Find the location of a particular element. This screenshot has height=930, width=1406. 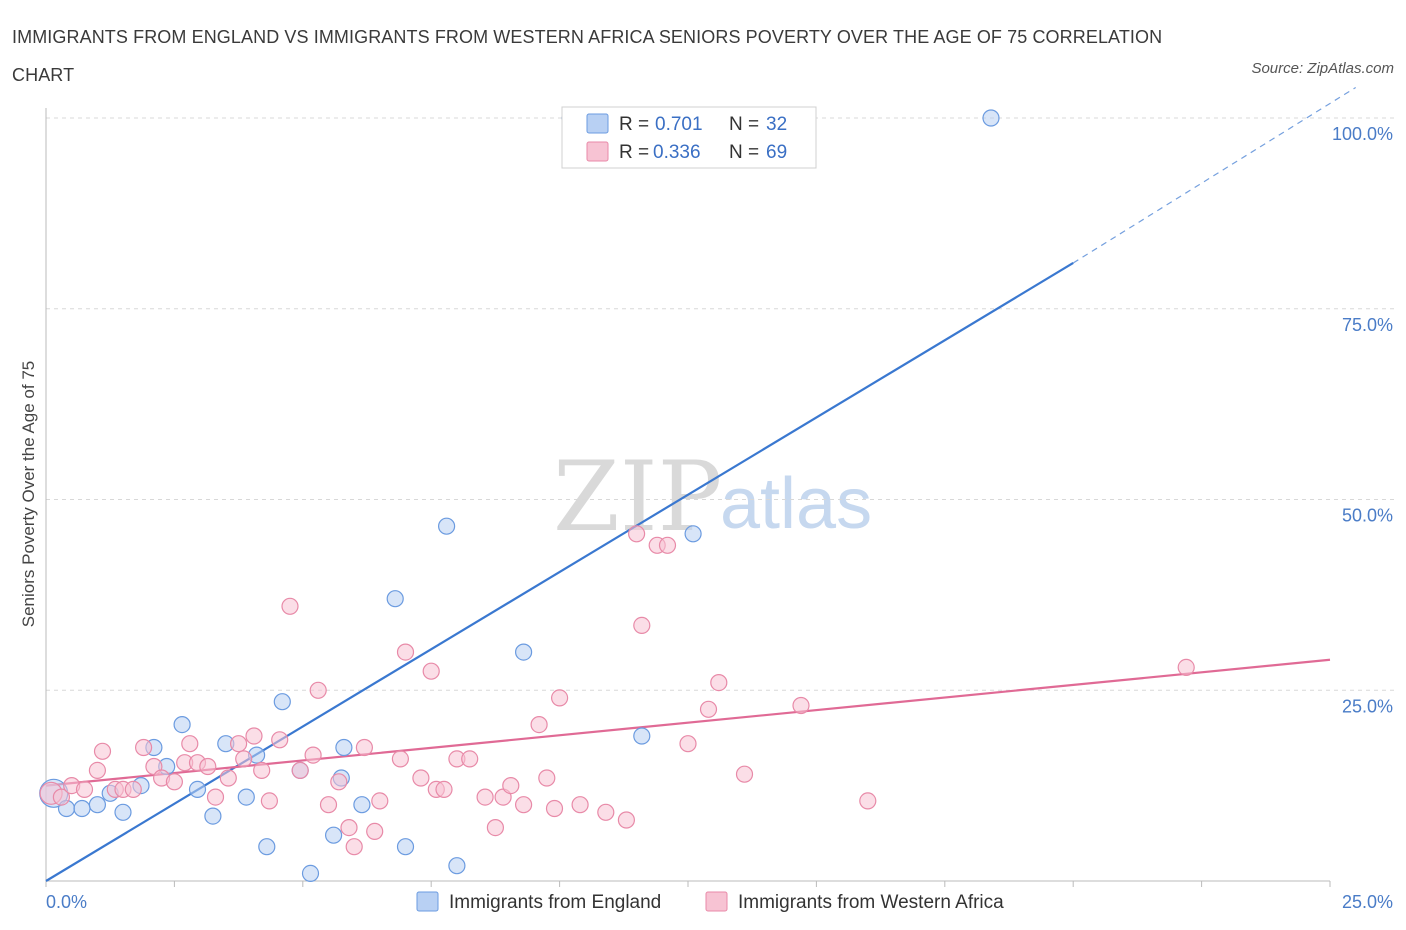

x-tick-label-1: 25.0% is located at coordinates (1367, 902).